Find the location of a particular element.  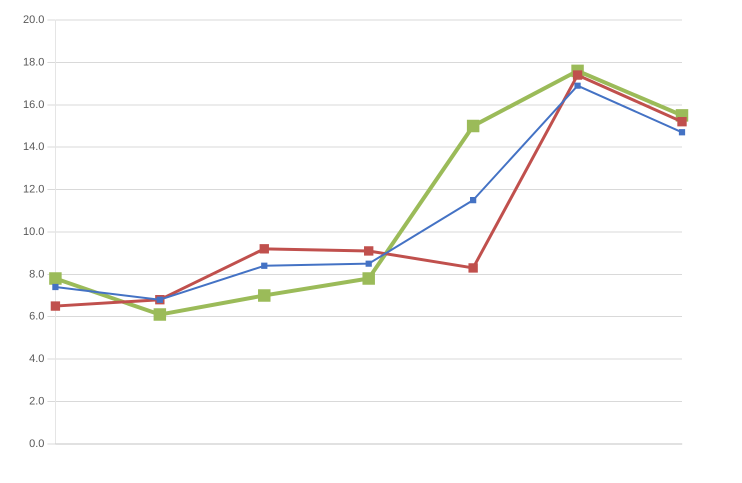

y-tick-label: 16.0 is located at coordinates (33, 104).